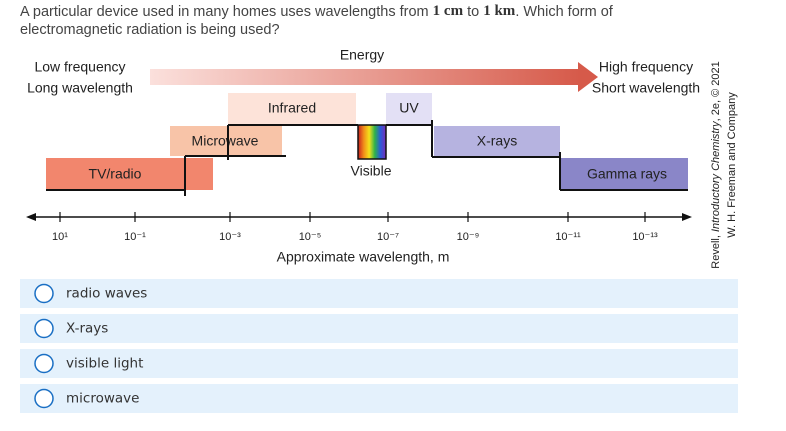  I want to click on band-label: Gamma rays, so click(627, 174).